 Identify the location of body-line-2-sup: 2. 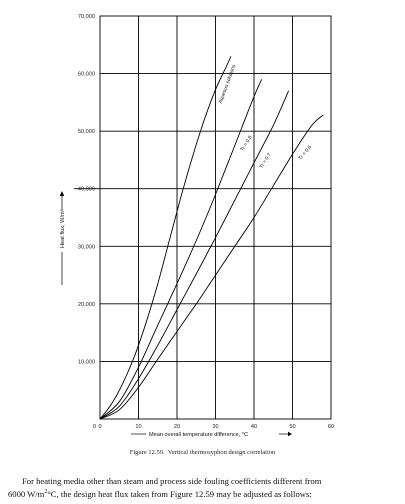
(46, 491).